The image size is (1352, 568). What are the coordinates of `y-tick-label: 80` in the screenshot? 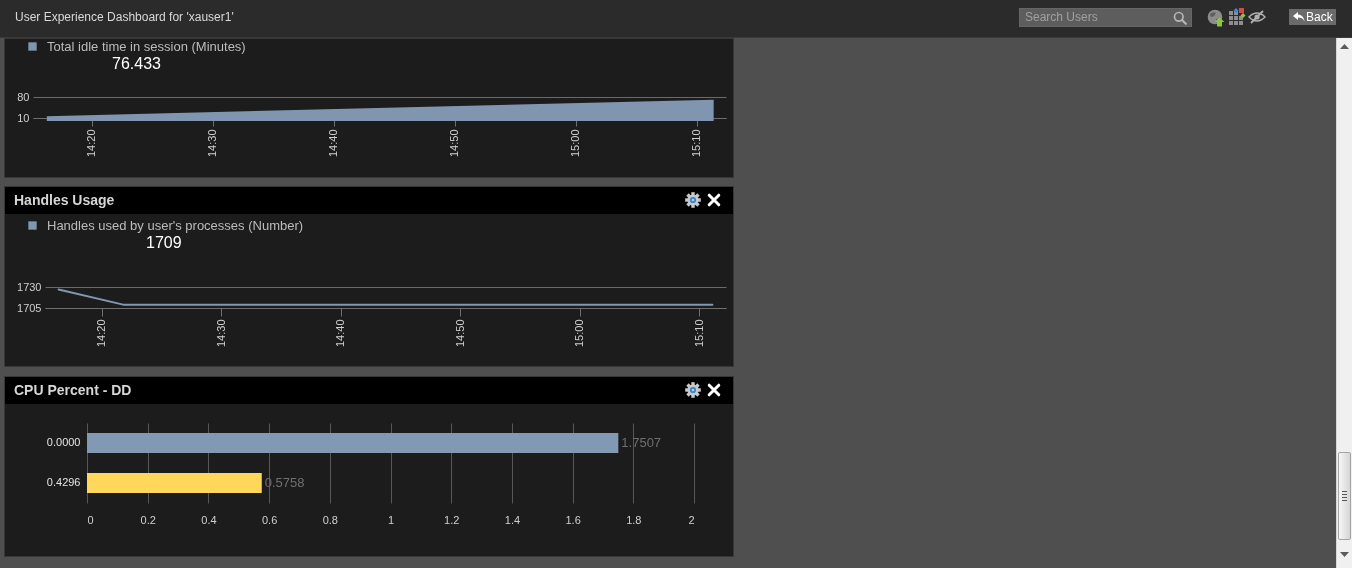 It's located at (23, 96).